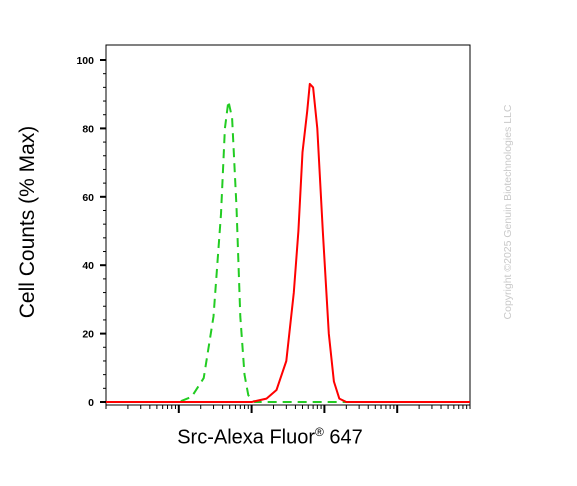  Describe the element at coordinates (27, 222) in the screenshot. I see `y-axis-label: Cell Counts (% Max)` at that location.